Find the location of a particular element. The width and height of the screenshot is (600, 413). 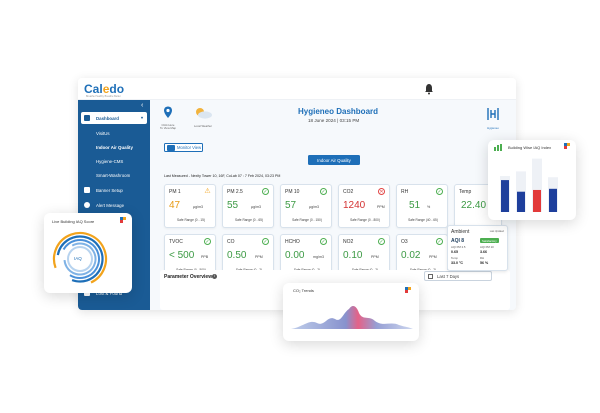

live-iaq-score-panel: Live Building IAQ Score IAQ is located at coordinates (88, 253).